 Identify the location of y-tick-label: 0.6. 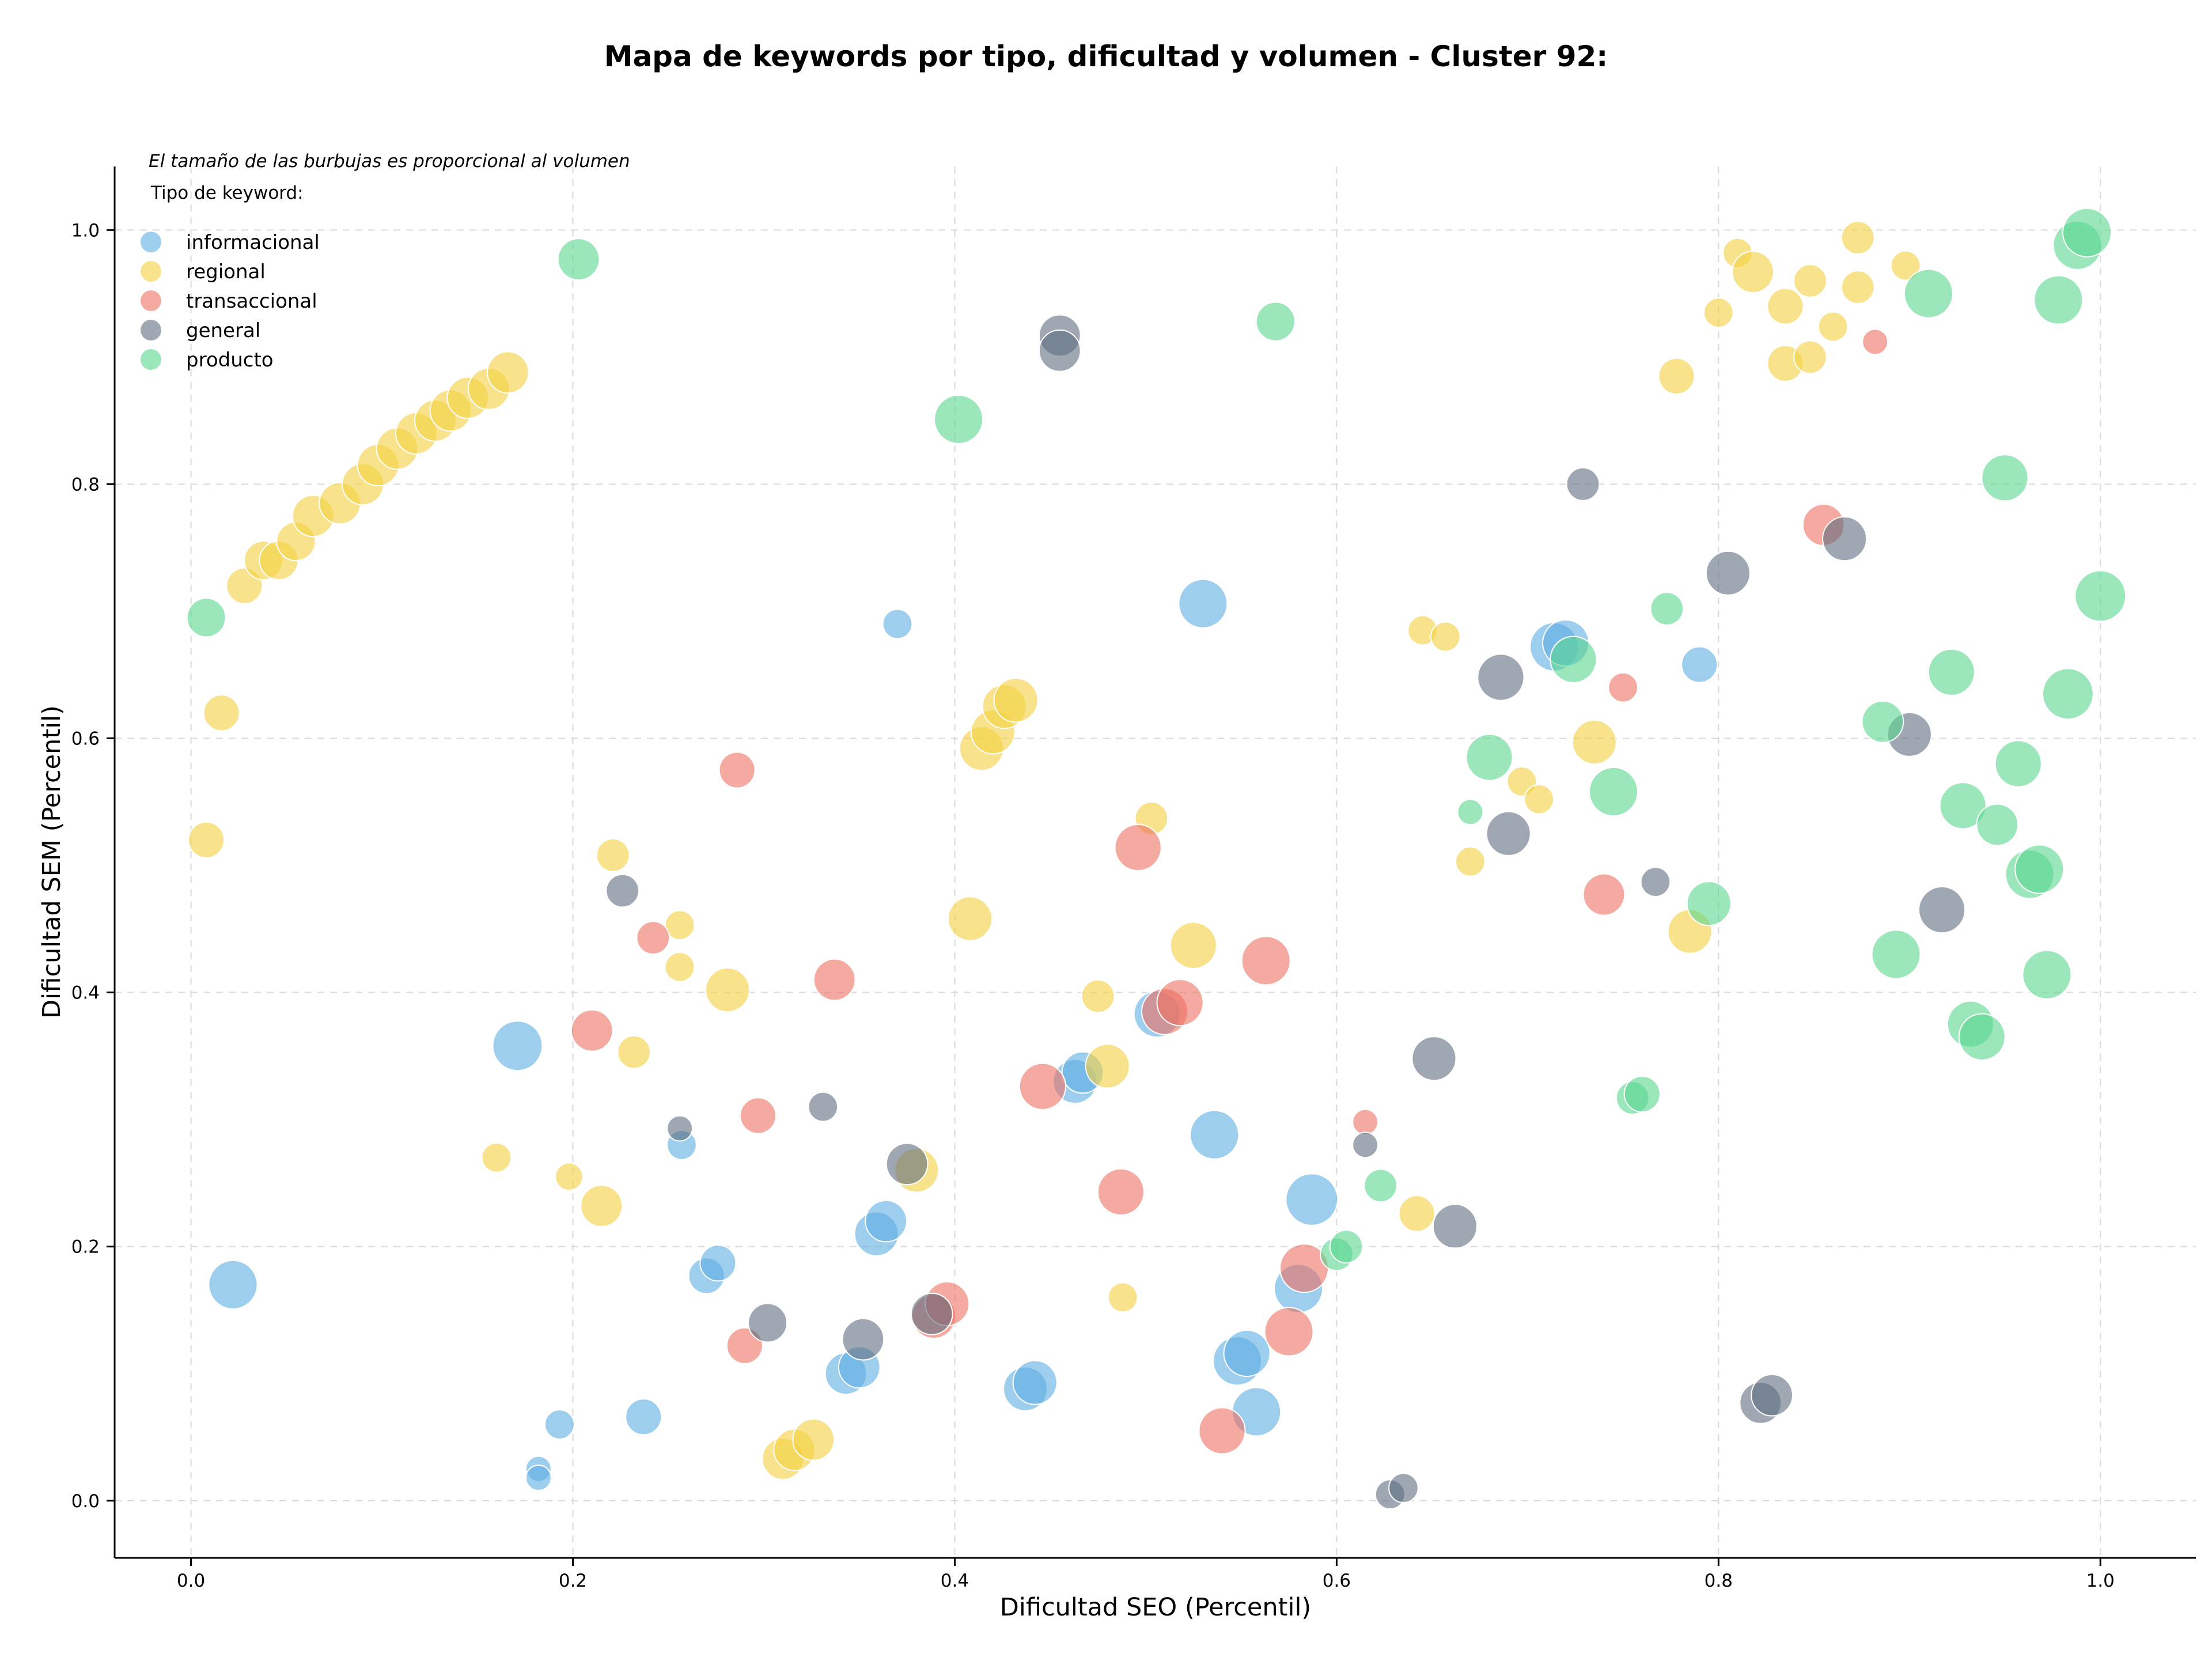
(85, 738).